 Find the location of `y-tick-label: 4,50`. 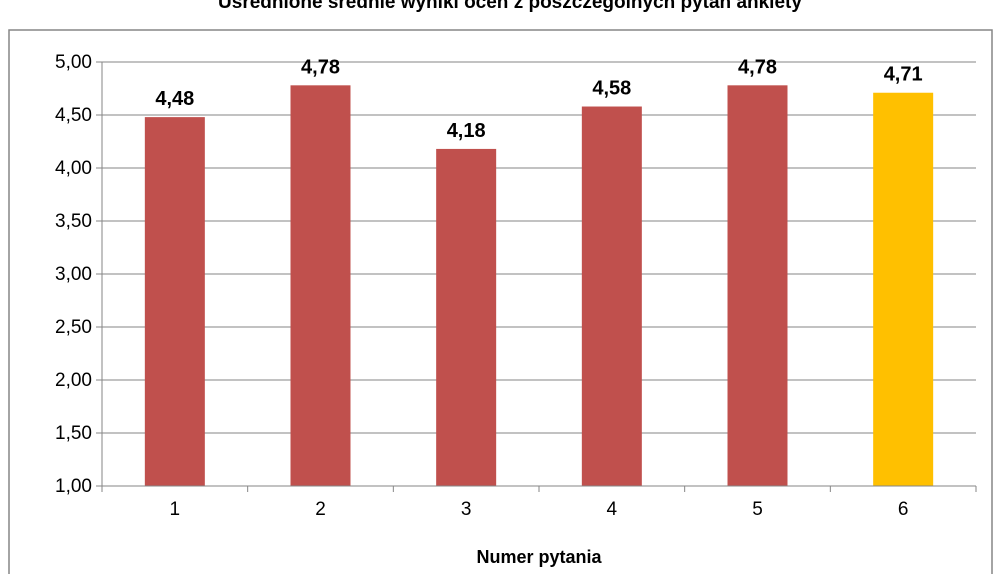

y-tick-label: 4,50 is located at coordinates (73, 115).